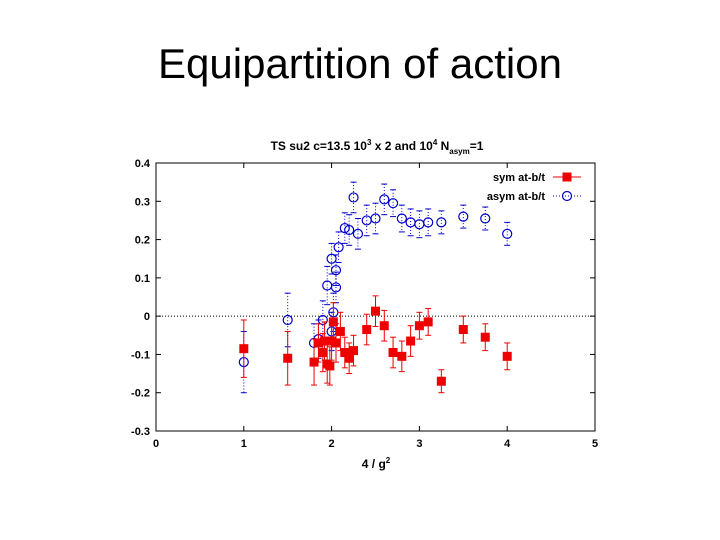 This screenshot has height=540, width=720. Describe the element at coordinates (377, 147) in the screenshot. I see `chart-title: TS su2 c=13.5 103 x 2 and 104 Nasym=1` at that location.